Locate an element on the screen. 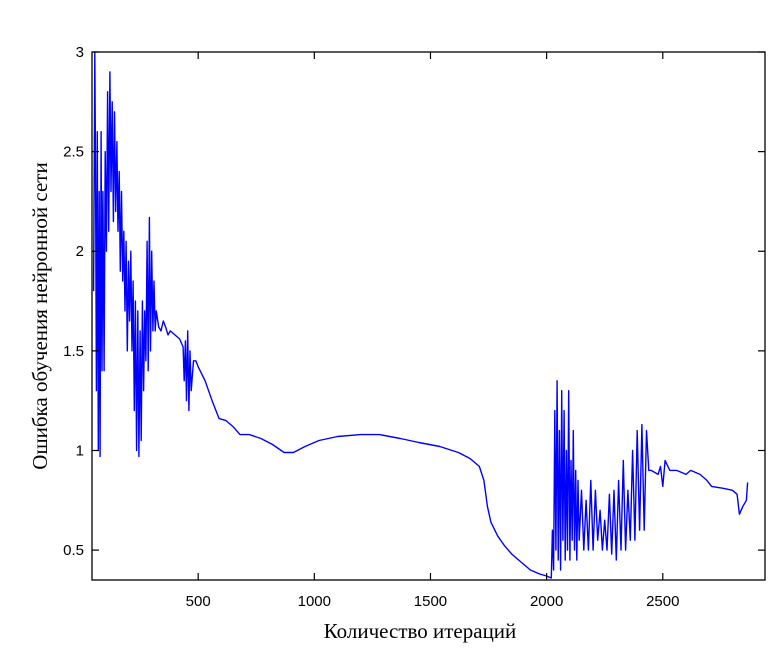 This screenshot has height=655, width=784. x-axis-label: Количество итераций is located at coordinates (420, 631).